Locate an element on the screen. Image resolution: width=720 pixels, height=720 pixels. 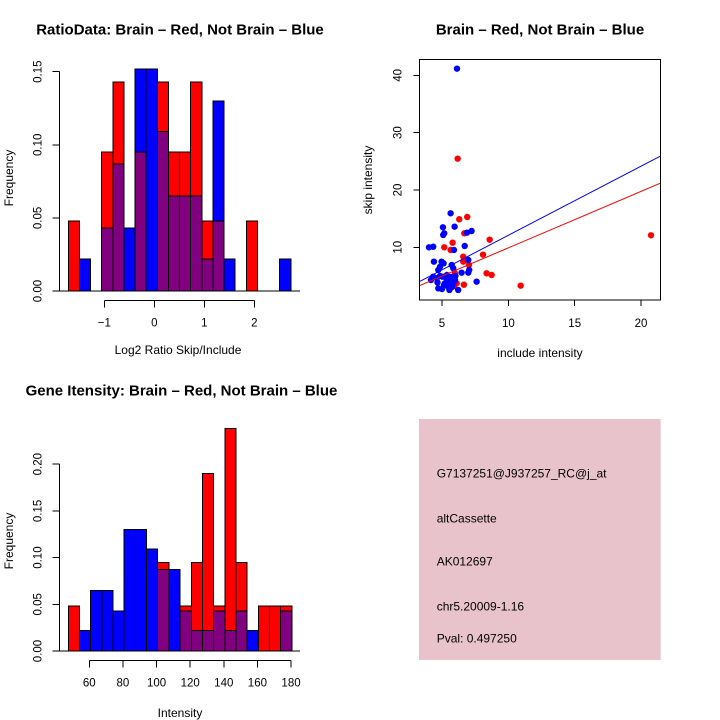
x-tick-label: 180 is located at coordinates (290, 684).